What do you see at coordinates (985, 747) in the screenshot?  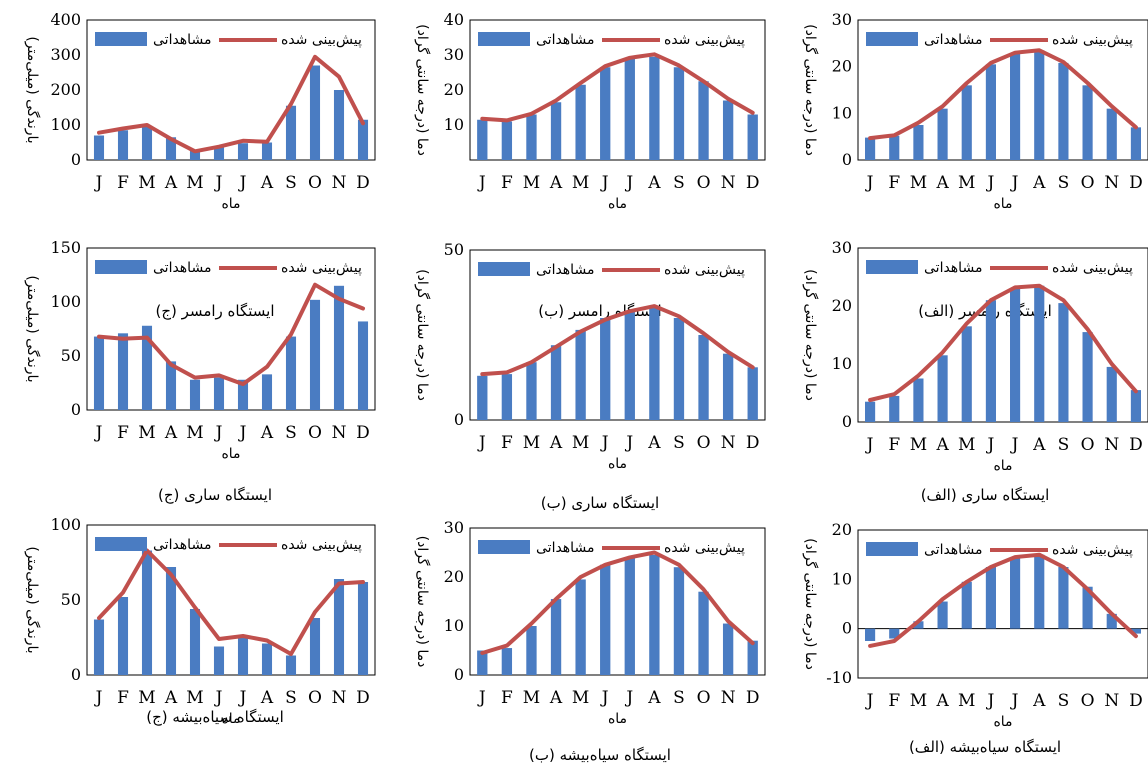 I see `panel-caption: ایستگاه سیاه‌بیشه (الف)` at bounding box center [985, 747].